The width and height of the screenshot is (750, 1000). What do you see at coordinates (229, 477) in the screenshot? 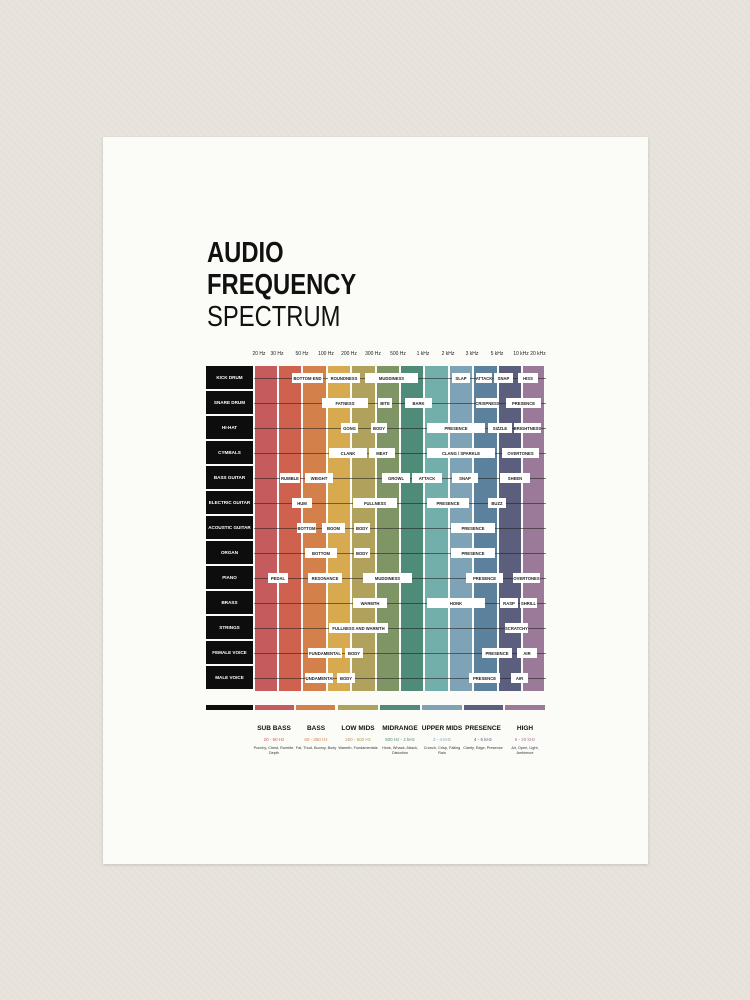
I see `instrument-label: BASS GUITAR` at bounding box center [229, 477].